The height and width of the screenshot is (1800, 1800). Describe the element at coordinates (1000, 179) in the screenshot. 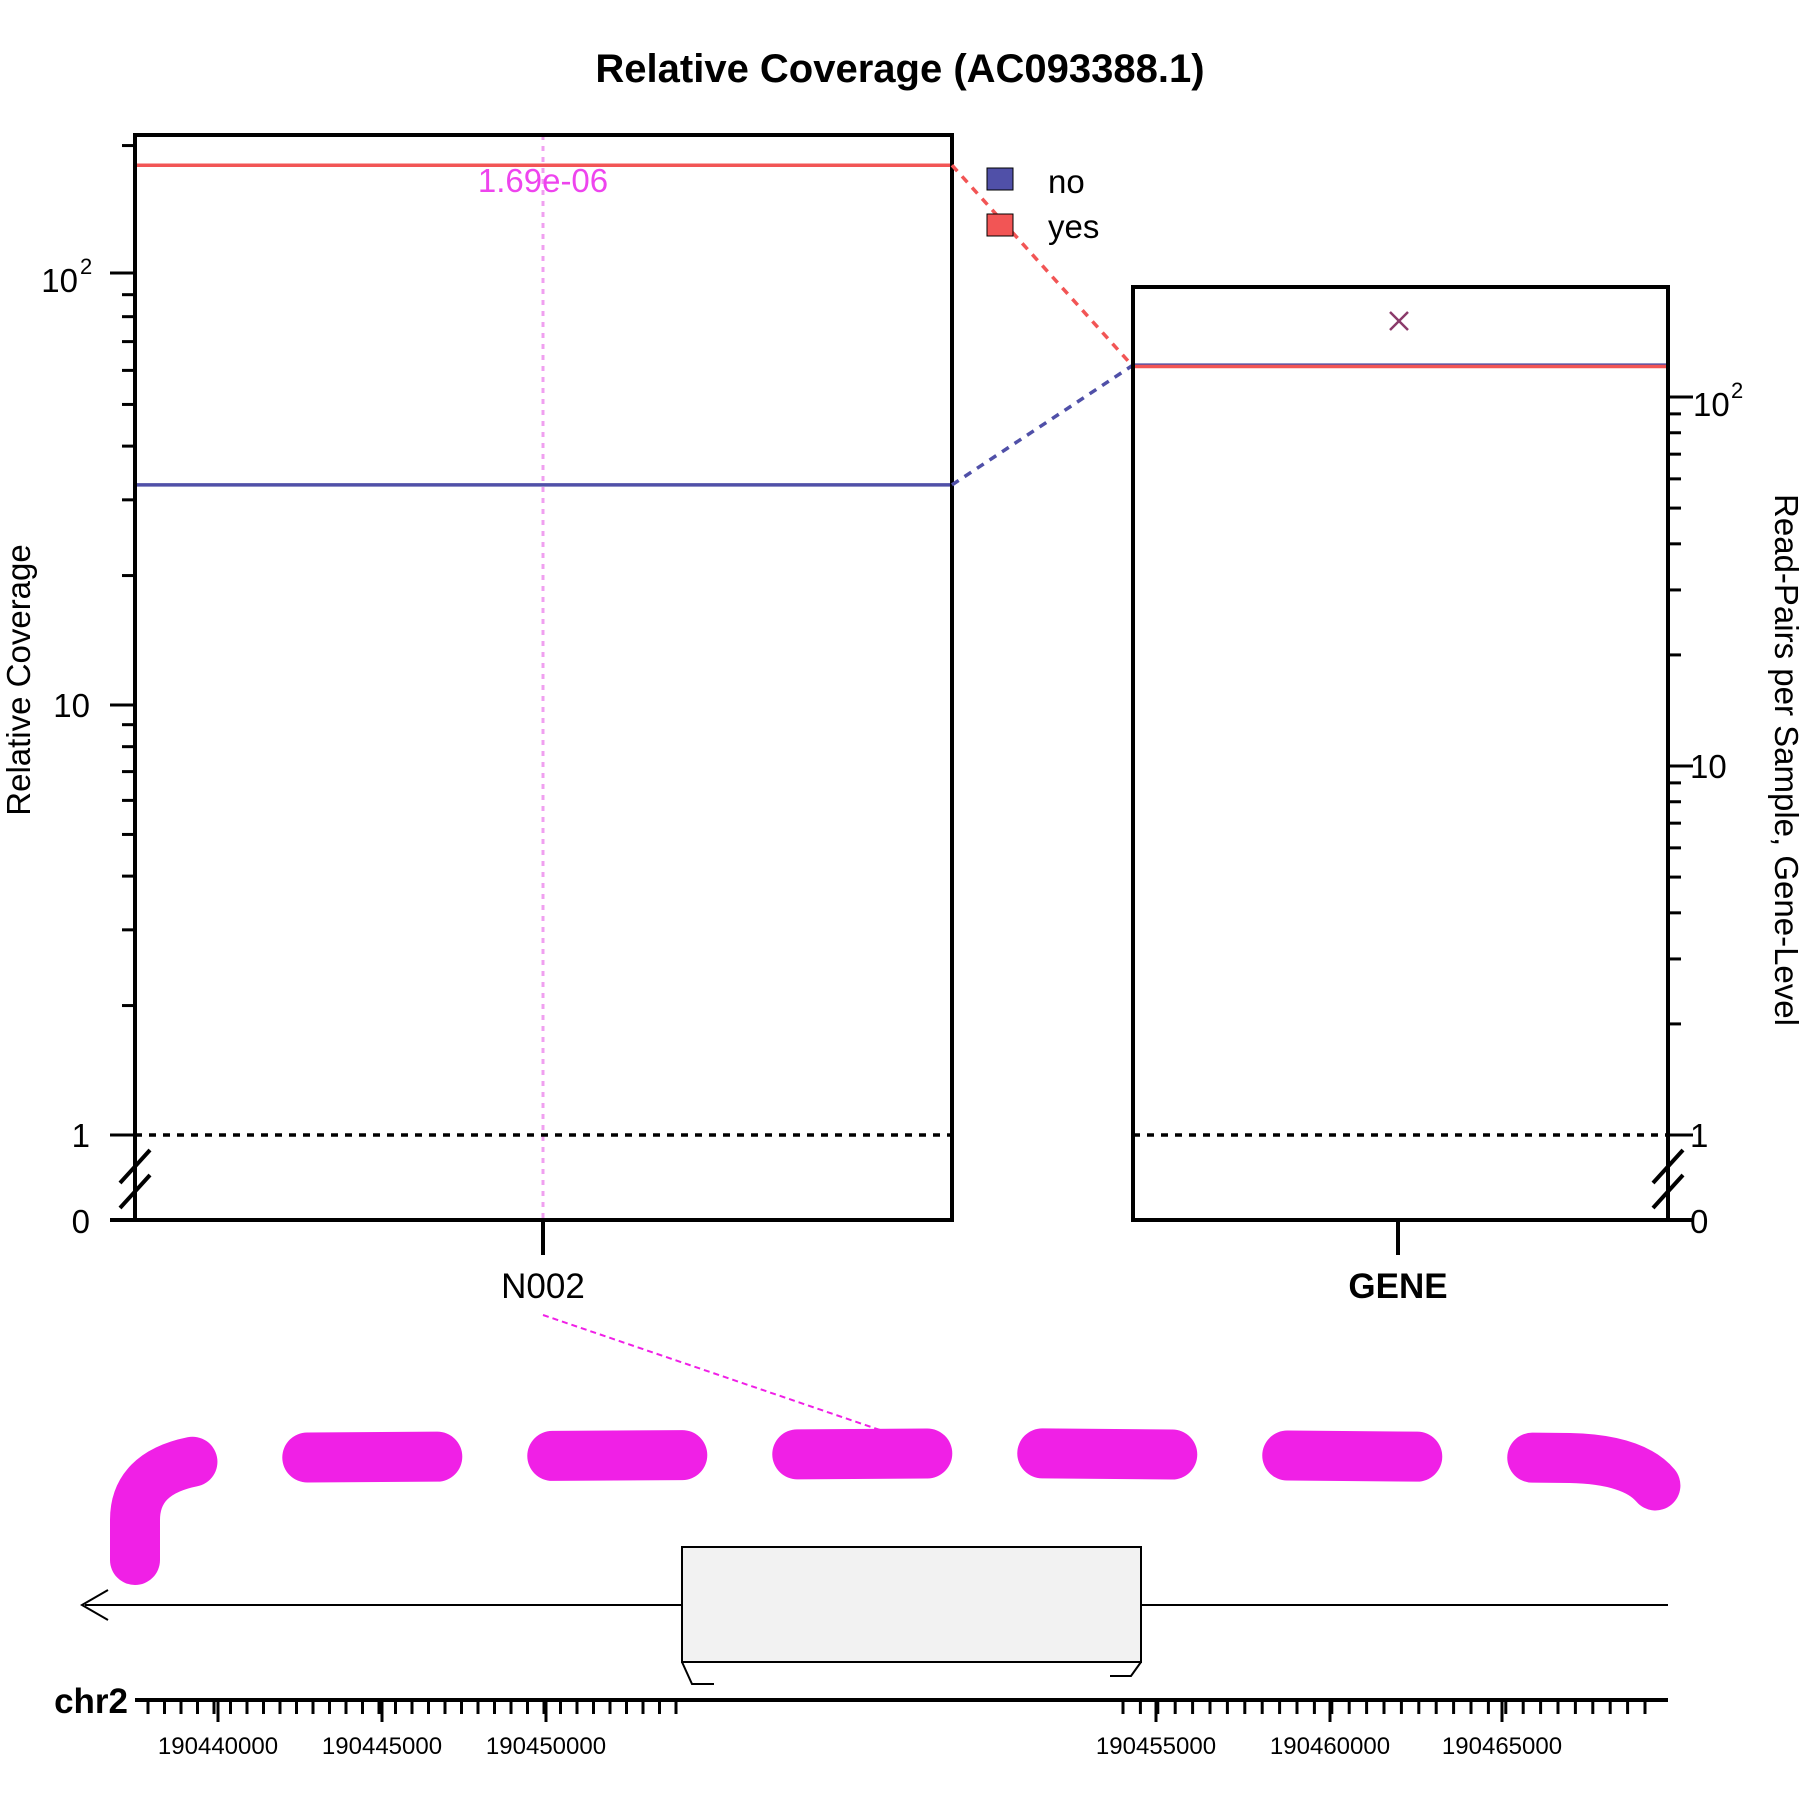

I see `legend-no-swatch` at that location.